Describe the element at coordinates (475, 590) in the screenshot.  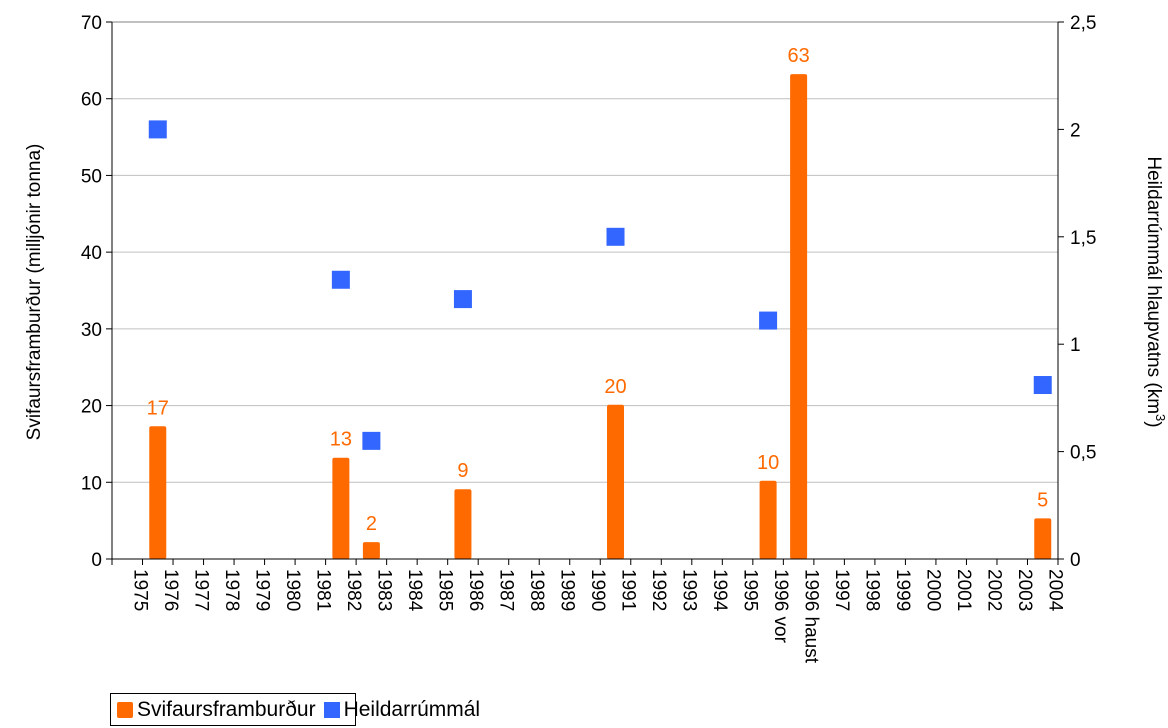
I see `x-tick-label: 1986` at that location.